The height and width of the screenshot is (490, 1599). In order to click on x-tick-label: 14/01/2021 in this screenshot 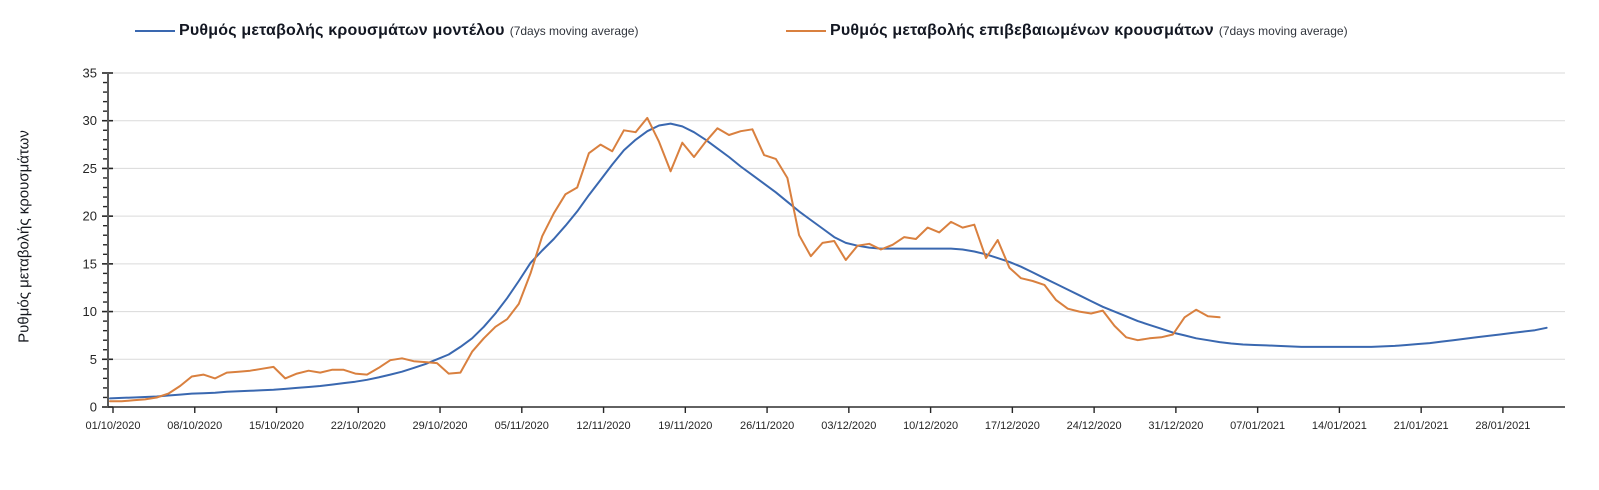, I will do `click(1339, 426)`.